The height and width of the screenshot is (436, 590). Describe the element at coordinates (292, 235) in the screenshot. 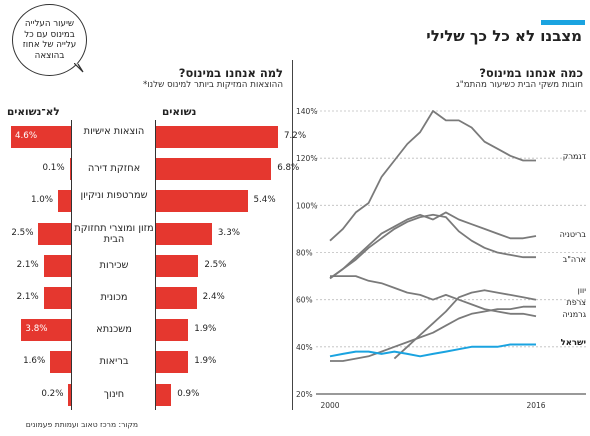

I see `section-divider` at that location.